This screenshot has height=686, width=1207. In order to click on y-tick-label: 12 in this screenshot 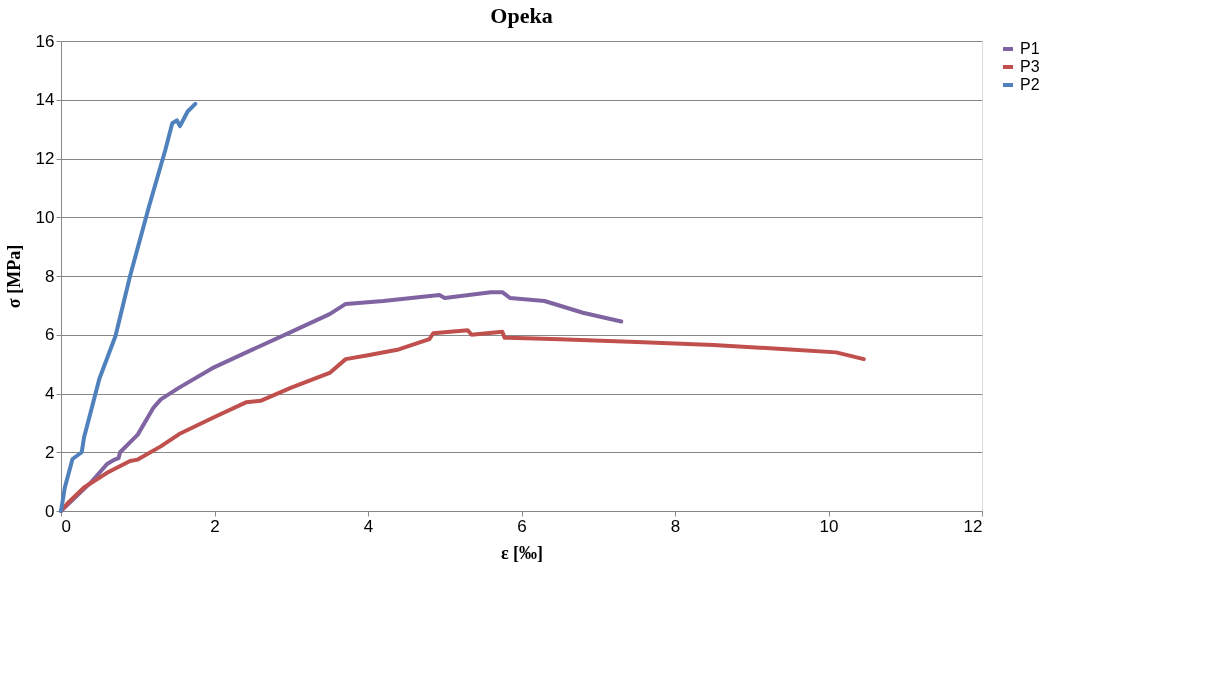, I will do `click(45, 158)`.